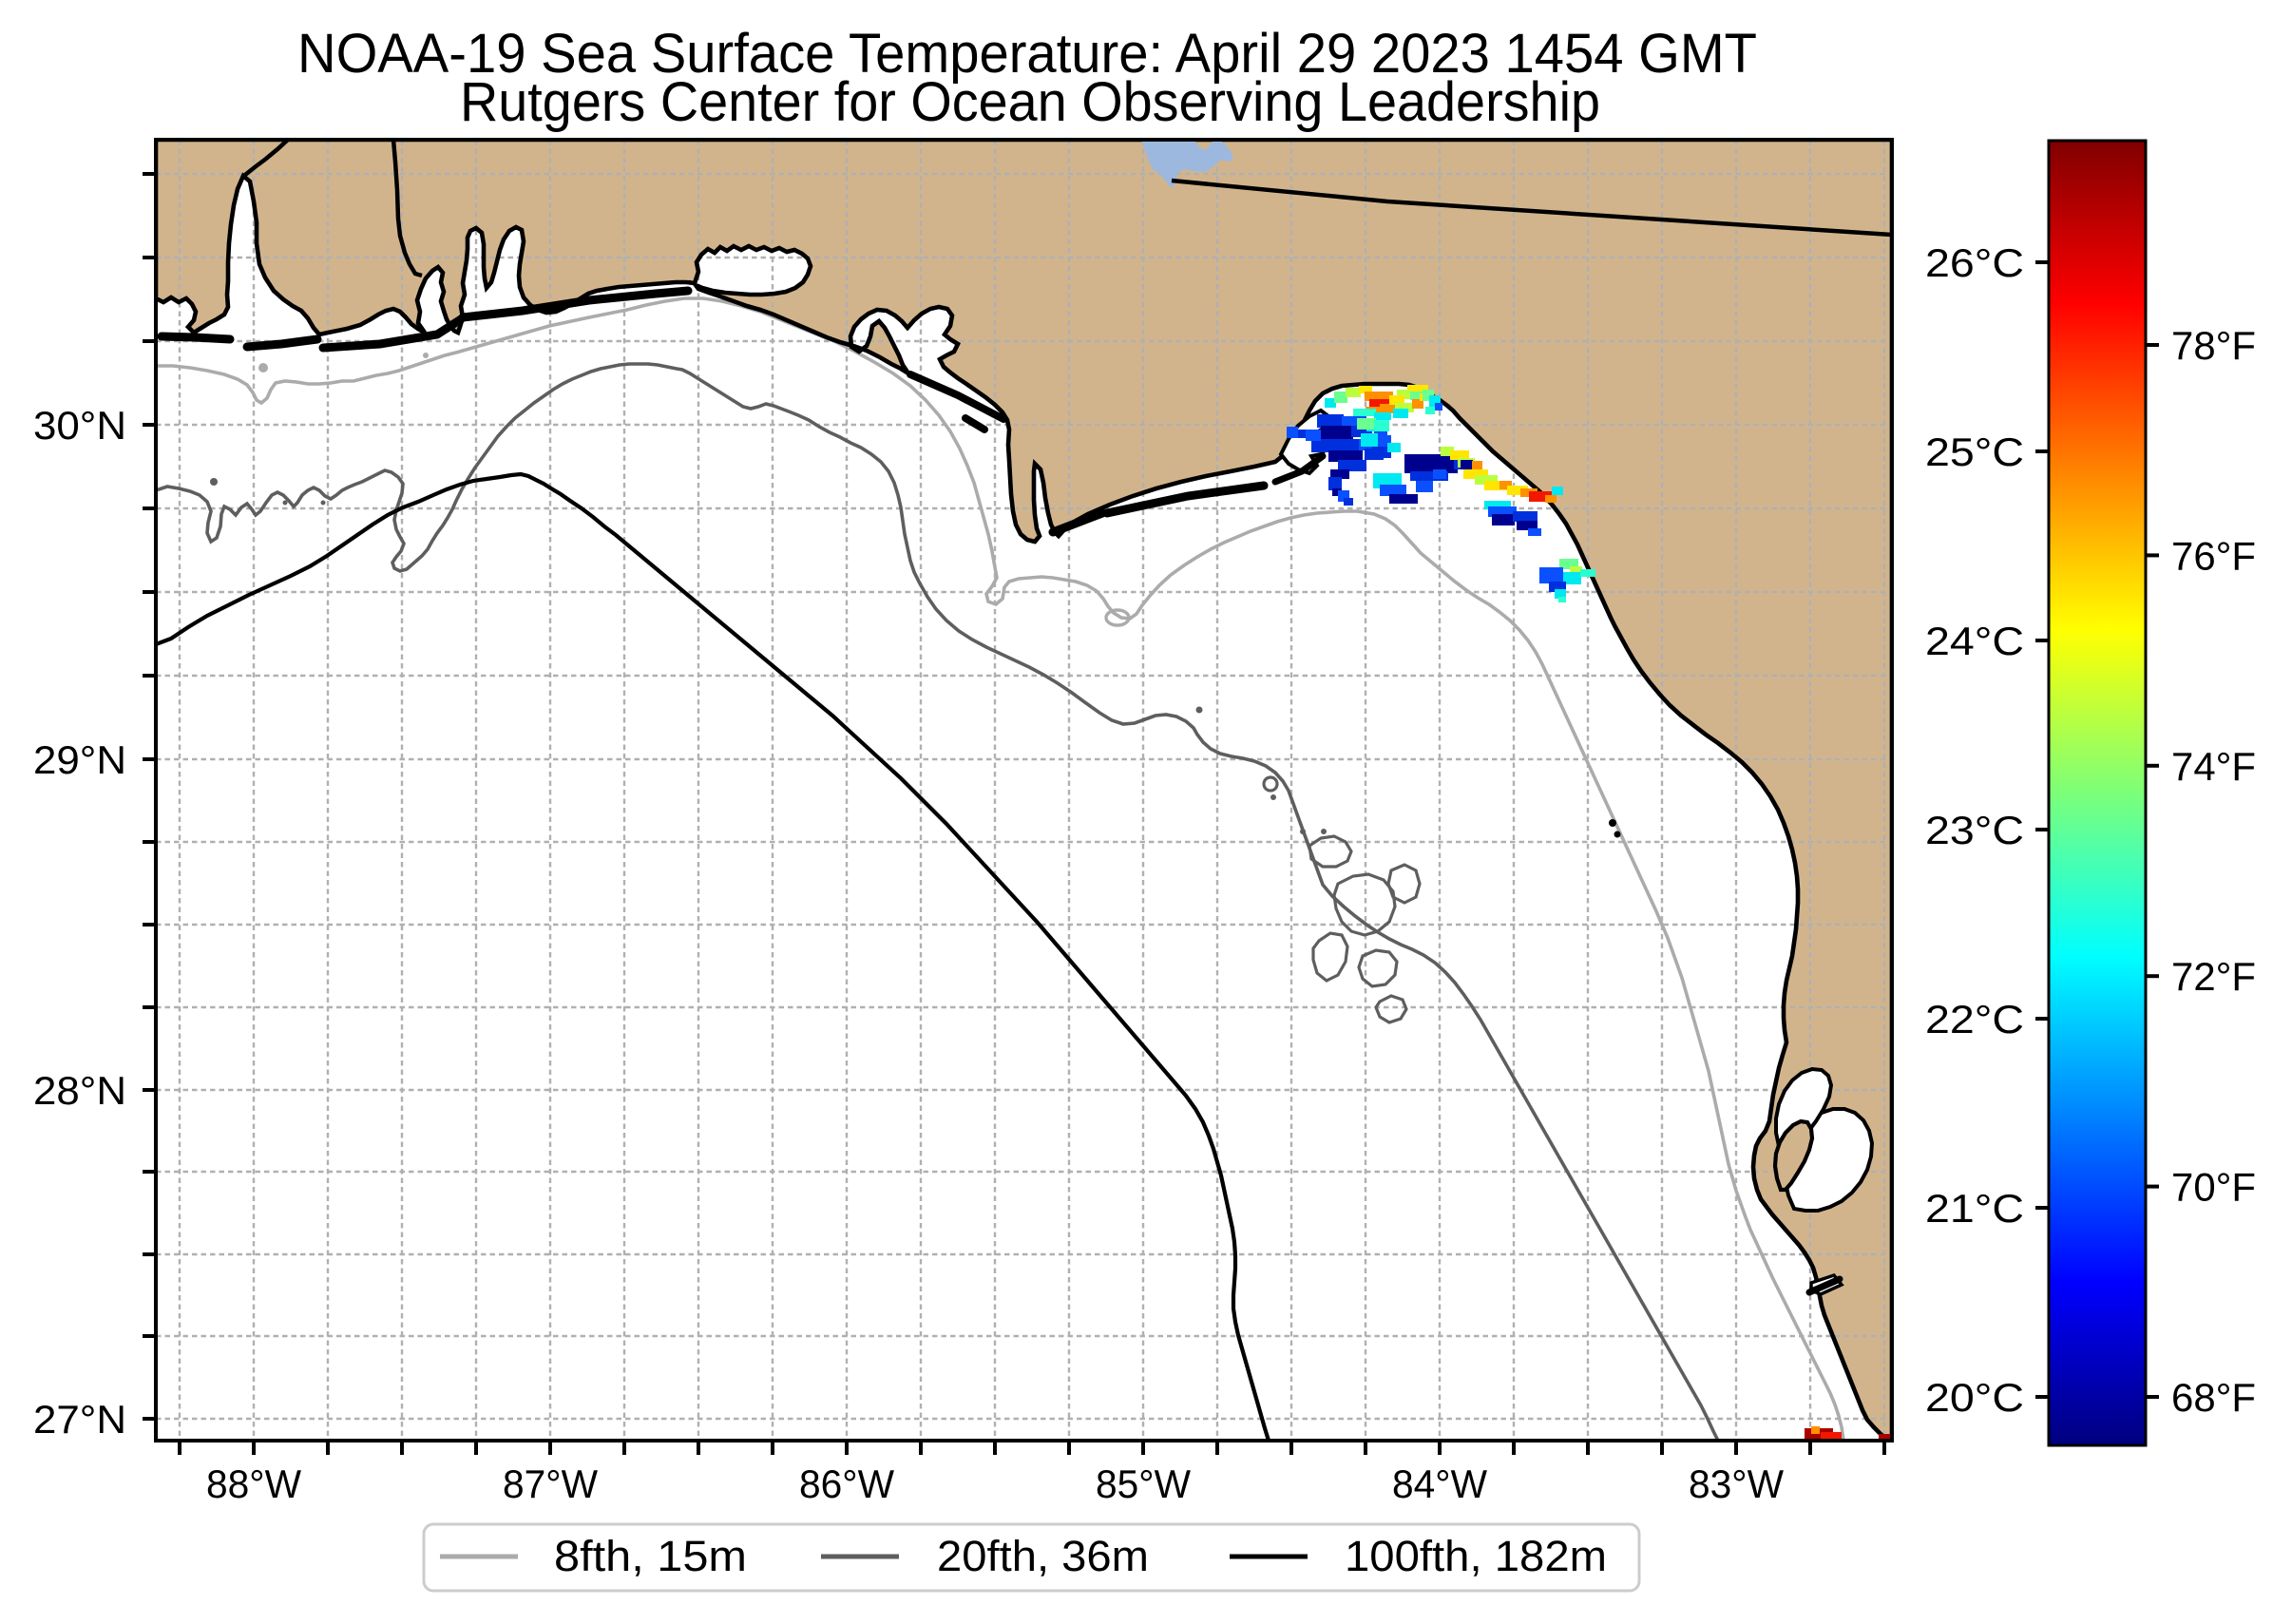 The width and height of the screenshot is (2292, 1624). What do you see at coordinates (1974, 1397) in the screenshot?
I see `svg-text: 20°C` at bounding box center [1974, 1397].